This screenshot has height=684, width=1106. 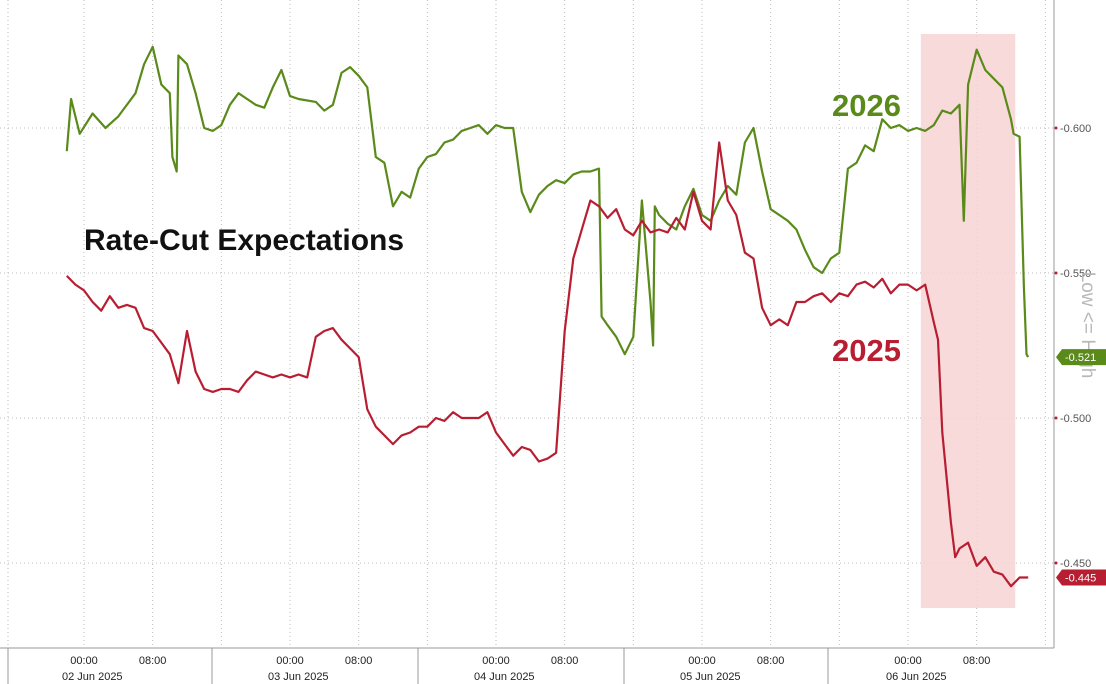 I want to click on x-date-label: 05 Jun 2025, so click(x=710, y=677).